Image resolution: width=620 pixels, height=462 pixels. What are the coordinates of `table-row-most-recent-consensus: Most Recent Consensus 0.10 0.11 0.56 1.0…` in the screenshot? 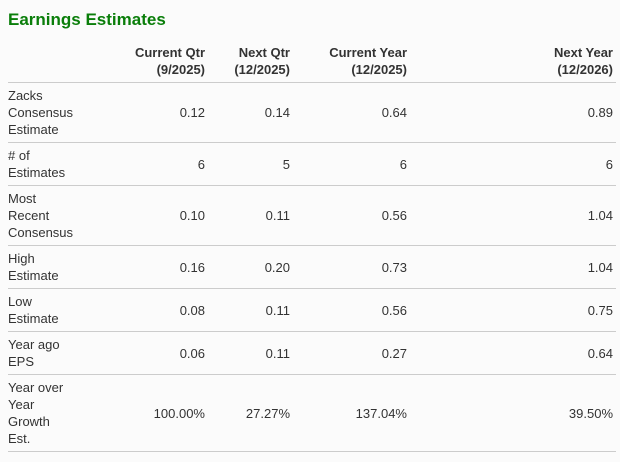 It's located at (312, 215).